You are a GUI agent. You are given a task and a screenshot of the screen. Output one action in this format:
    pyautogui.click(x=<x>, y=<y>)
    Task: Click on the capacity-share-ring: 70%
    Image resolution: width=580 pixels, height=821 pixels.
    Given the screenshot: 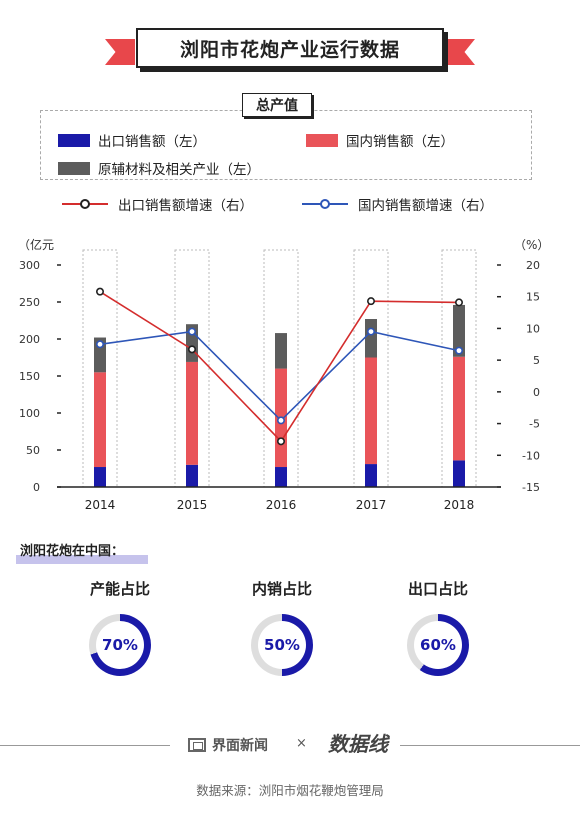 What is the action you would take?
    pyautogui.click(x=120, y=645)
    